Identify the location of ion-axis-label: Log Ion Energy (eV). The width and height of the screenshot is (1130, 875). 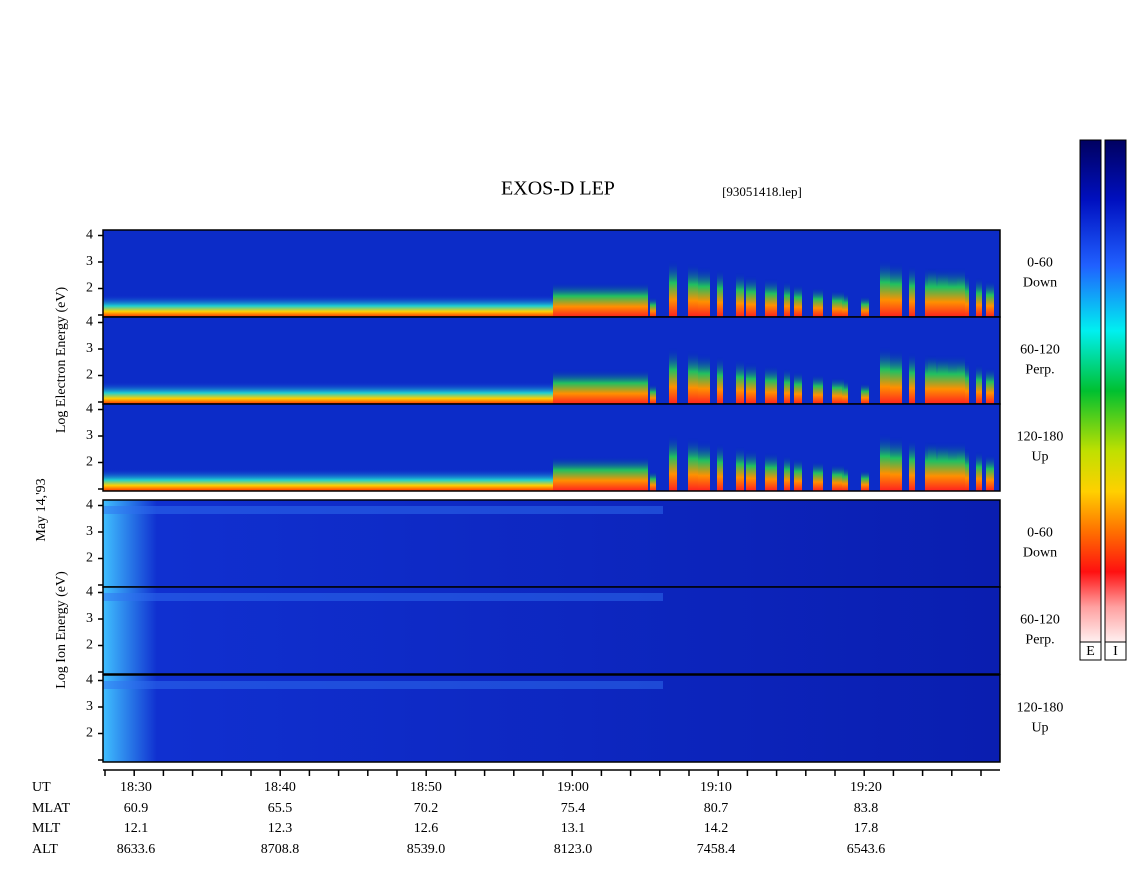
(61, 630).